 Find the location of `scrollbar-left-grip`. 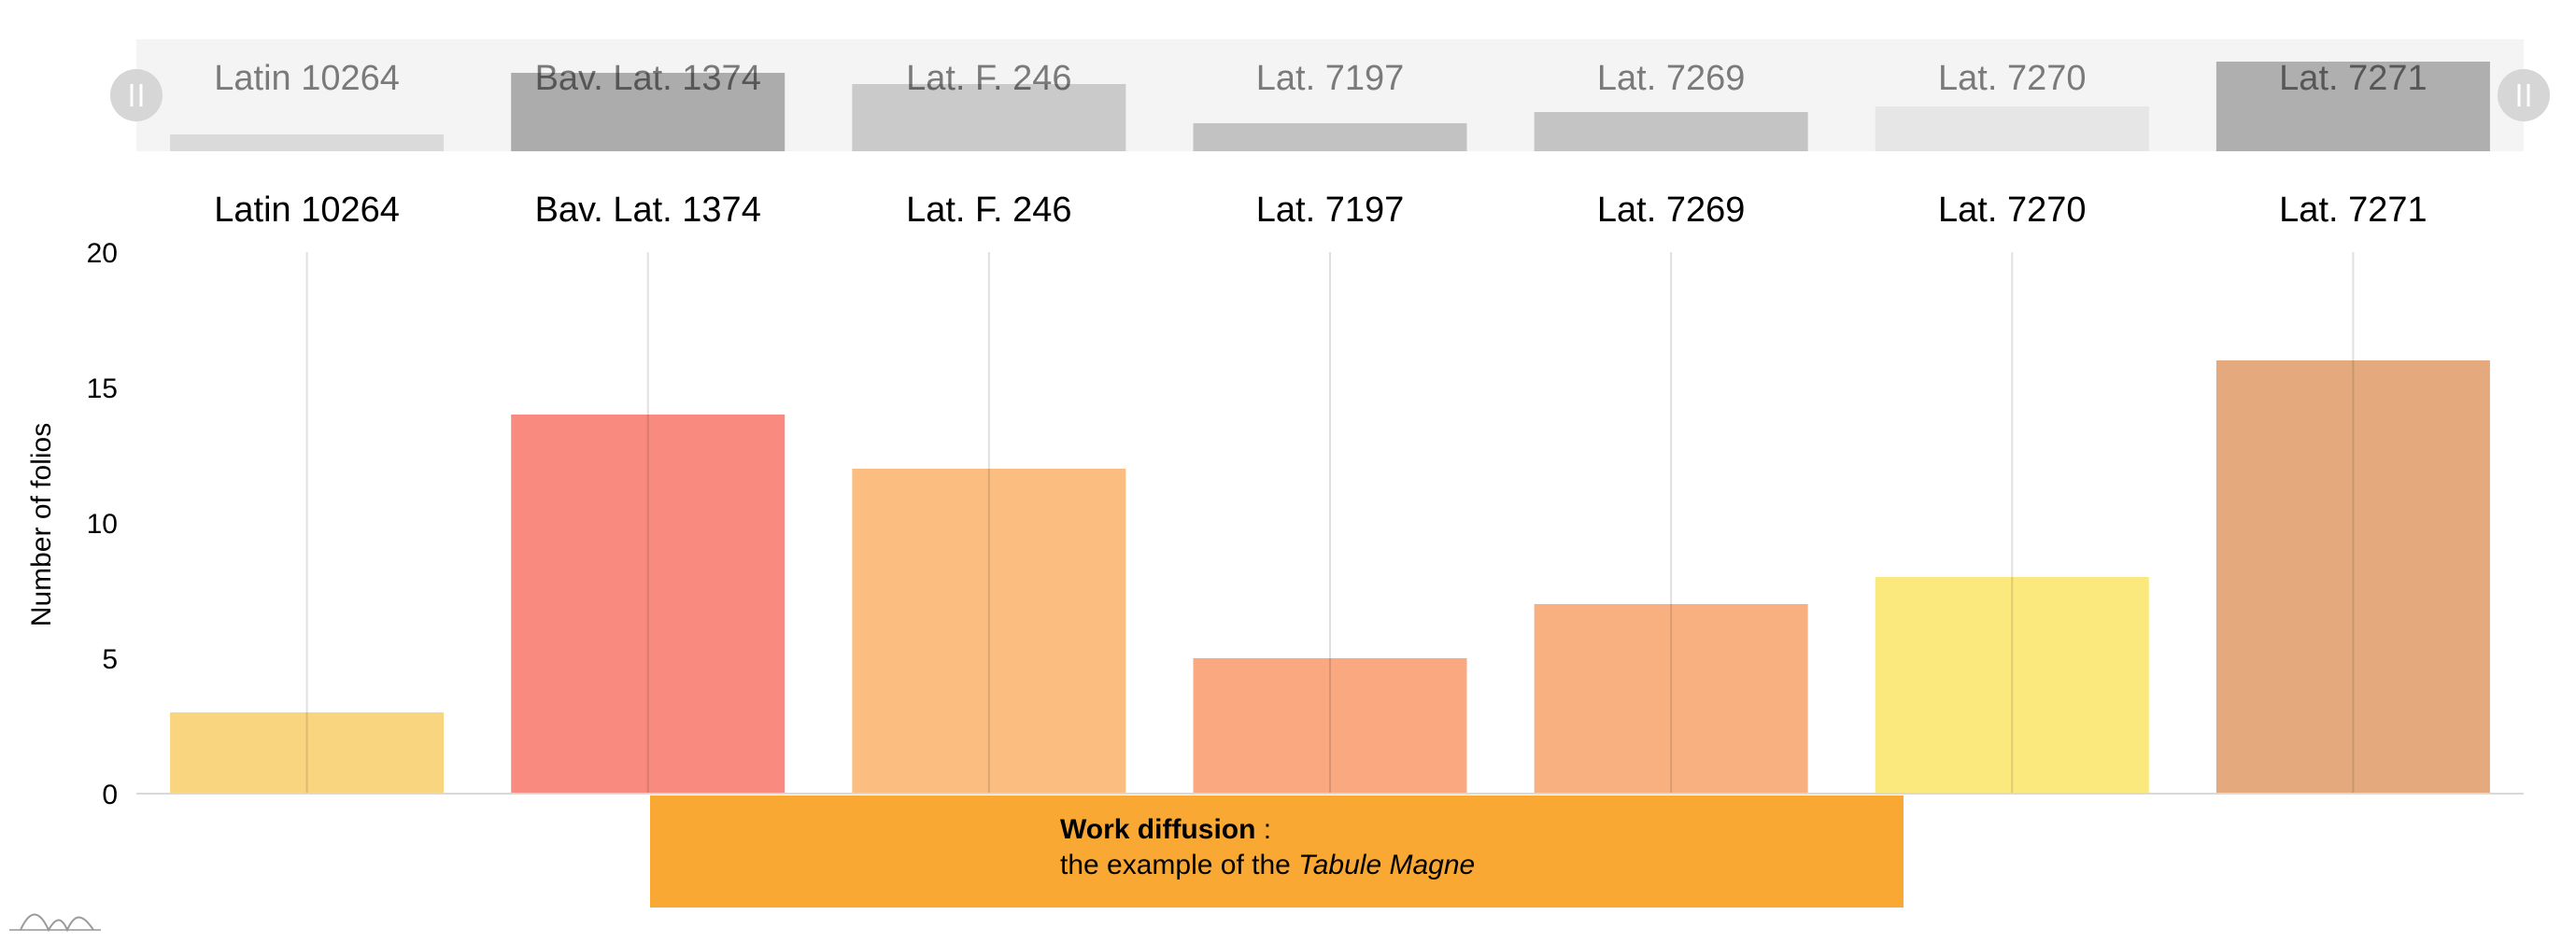

scrollbar-left-grip is located at coordinates (136, 95).